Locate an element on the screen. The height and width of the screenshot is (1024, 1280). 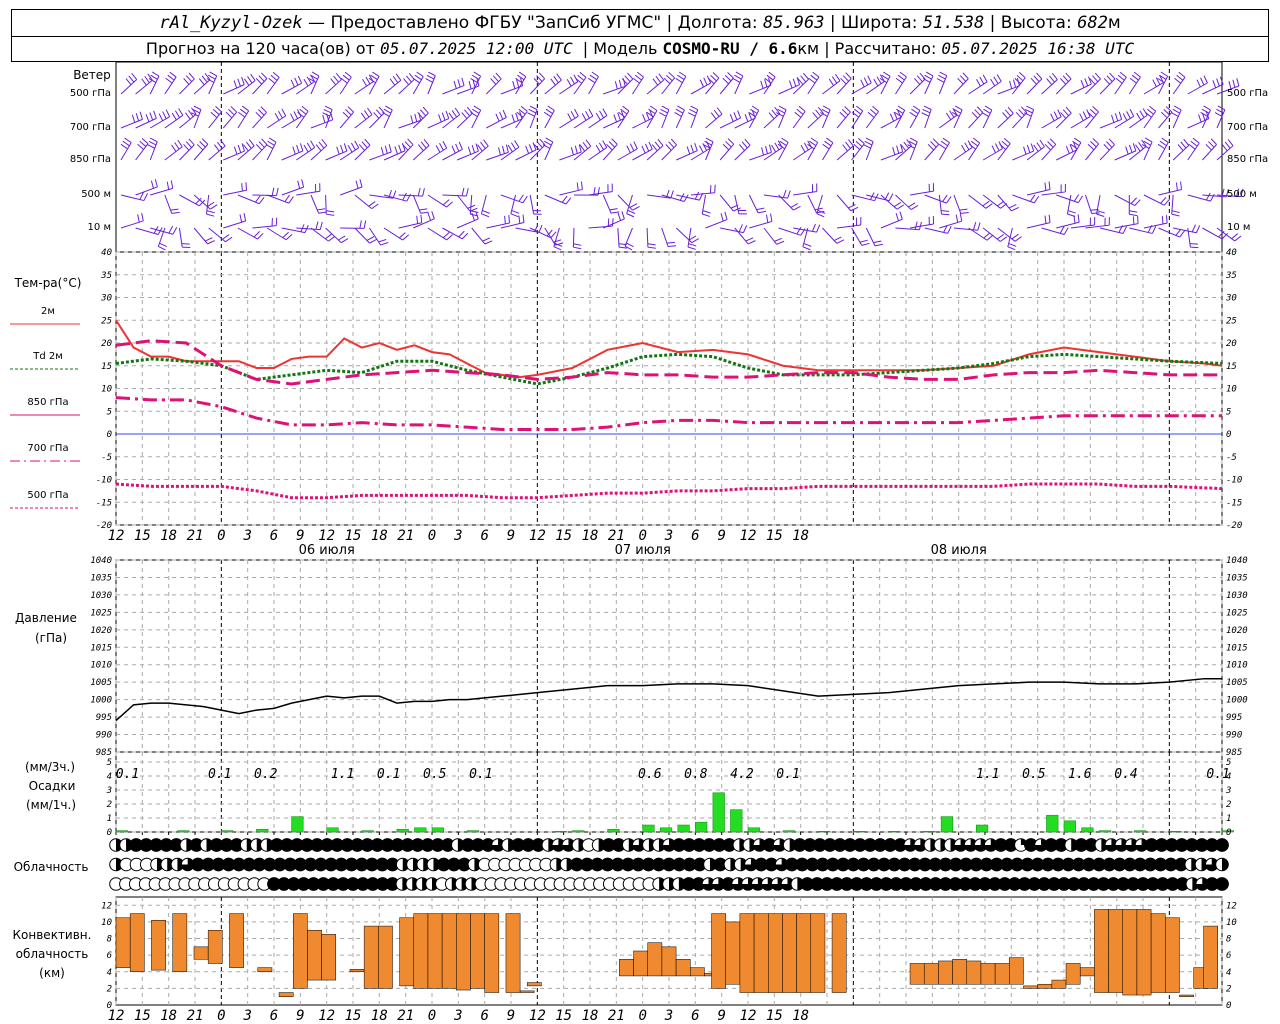
hour-label-bottom: 0 is located at coordinates (432, 1016).